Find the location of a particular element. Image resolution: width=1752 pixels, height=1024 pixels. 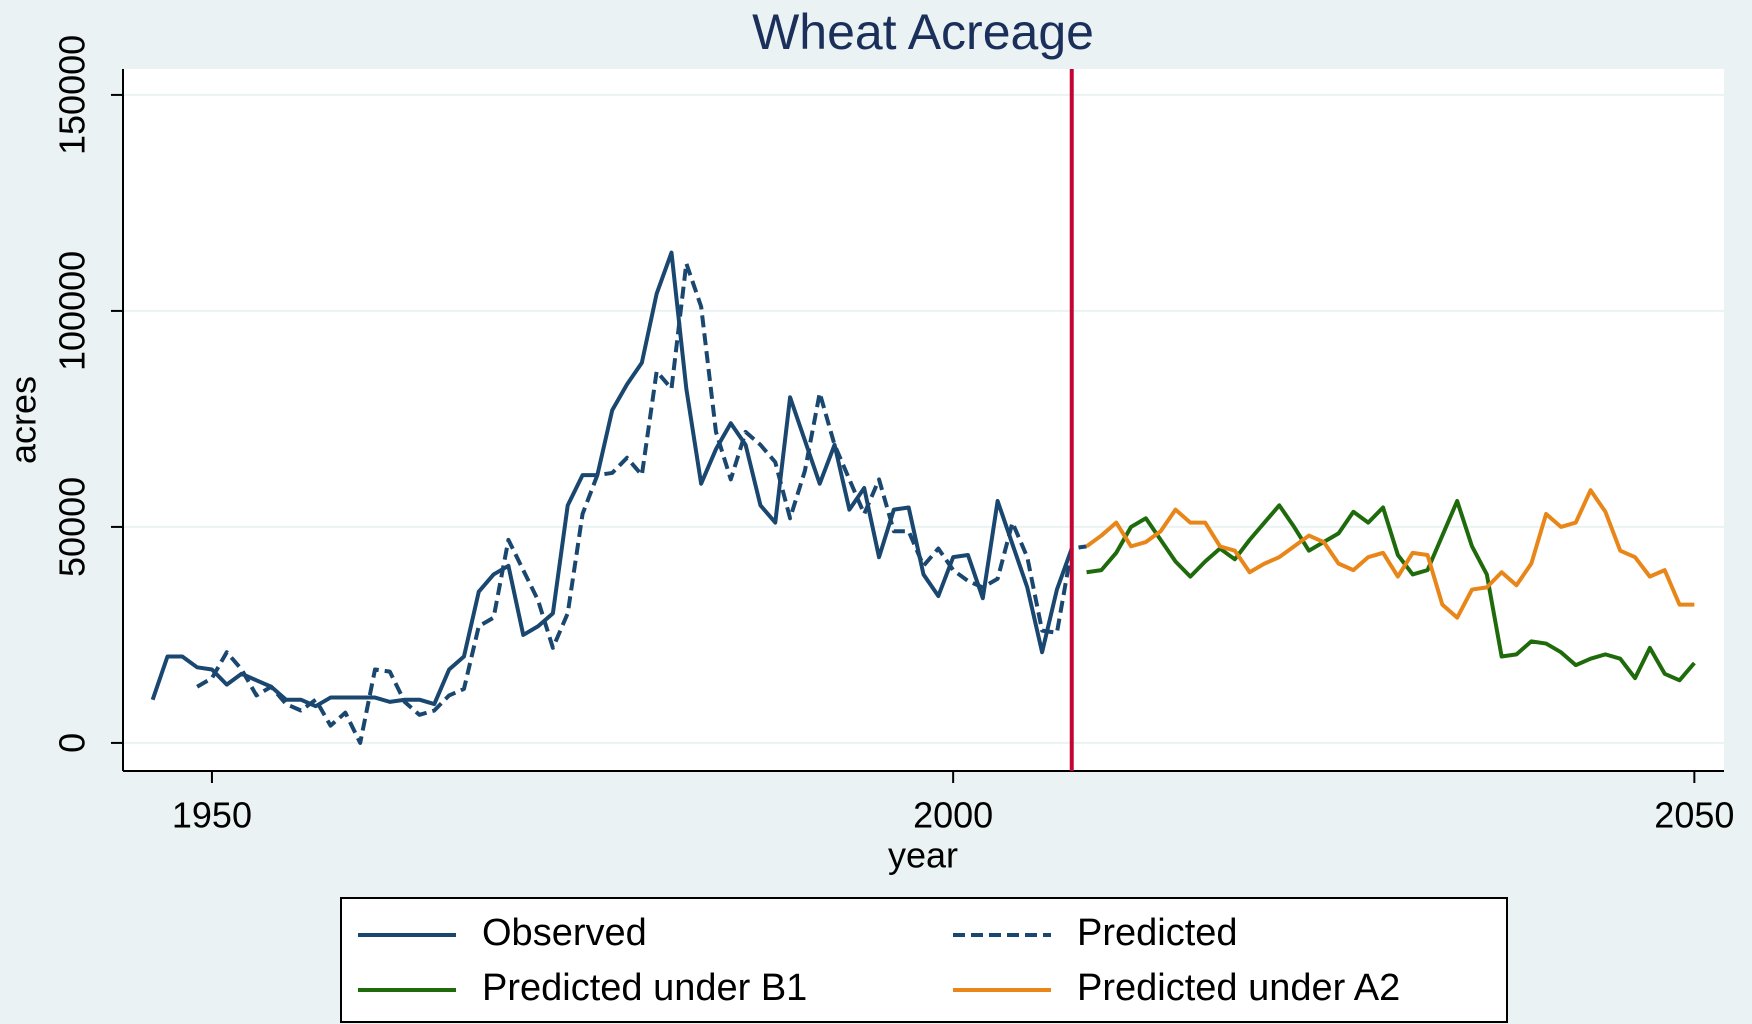

y-tick-label: 50000 is located at coordinates (72, 527).